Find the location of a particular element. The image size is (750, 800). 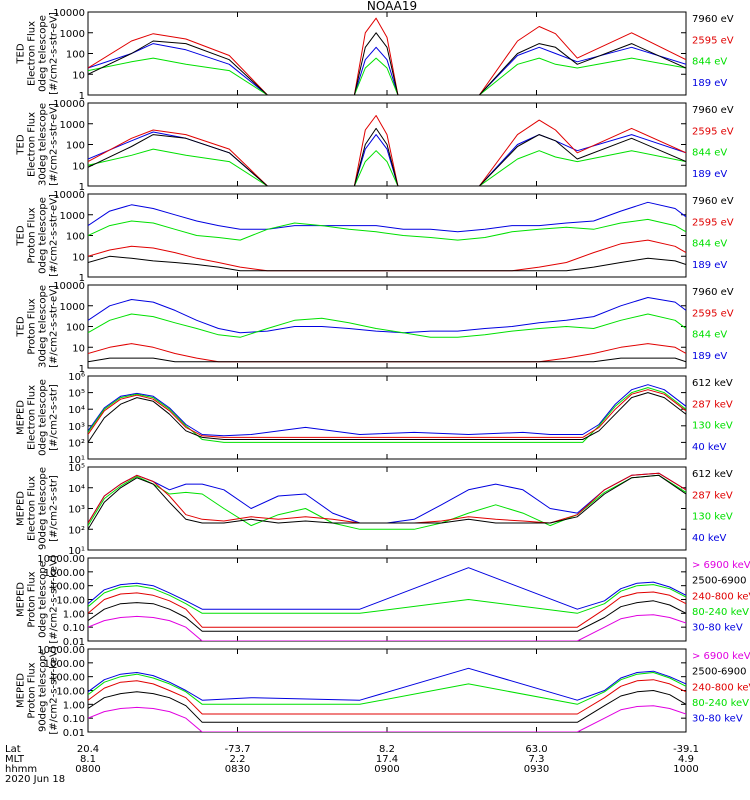

series-line-30-80-keV is located at coordinates (387, 588).